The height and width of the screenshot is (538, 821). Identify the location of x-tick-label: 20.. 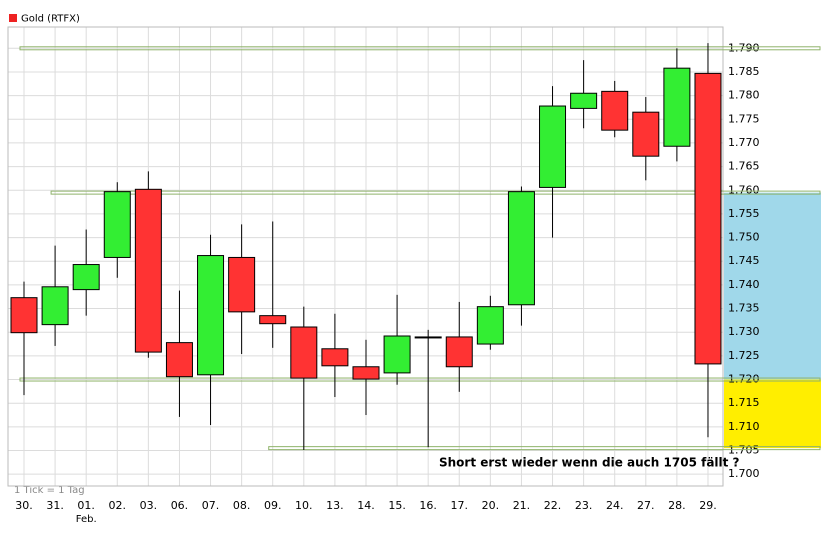
(491, 505).